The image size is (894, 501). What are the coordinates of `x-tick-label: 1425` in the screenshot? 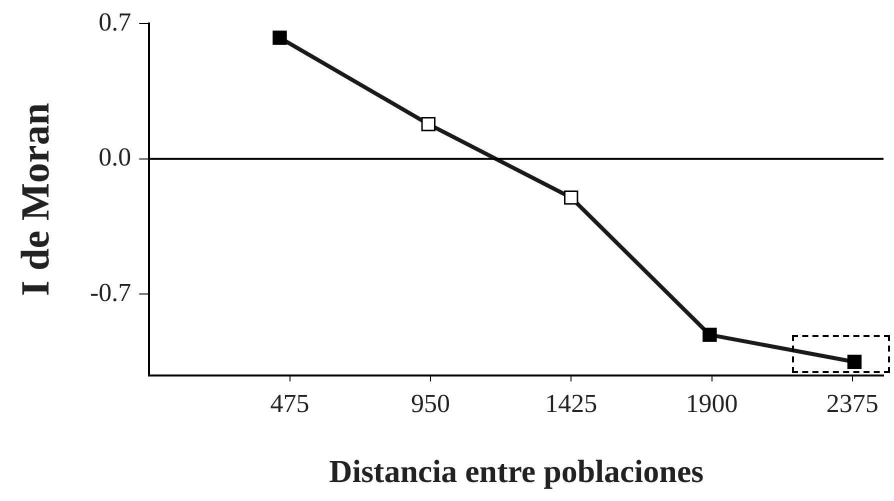 It's located at (571, 403).